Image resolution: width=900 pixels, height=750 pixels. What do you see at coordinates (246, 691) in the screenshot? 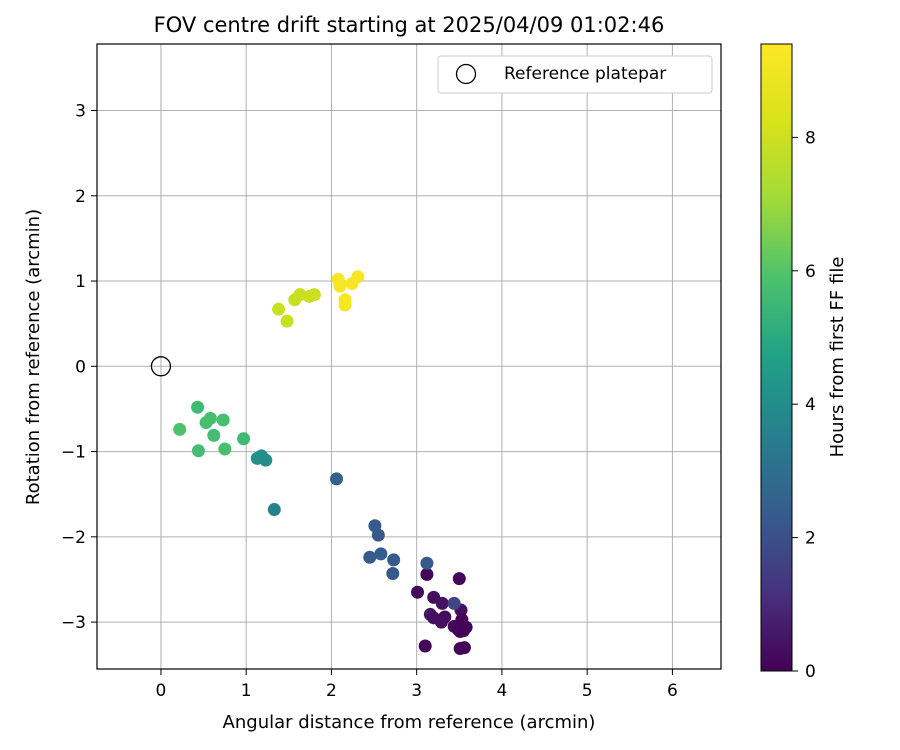
I see `x-tick-label: 1` at bounding box center [246, 691].